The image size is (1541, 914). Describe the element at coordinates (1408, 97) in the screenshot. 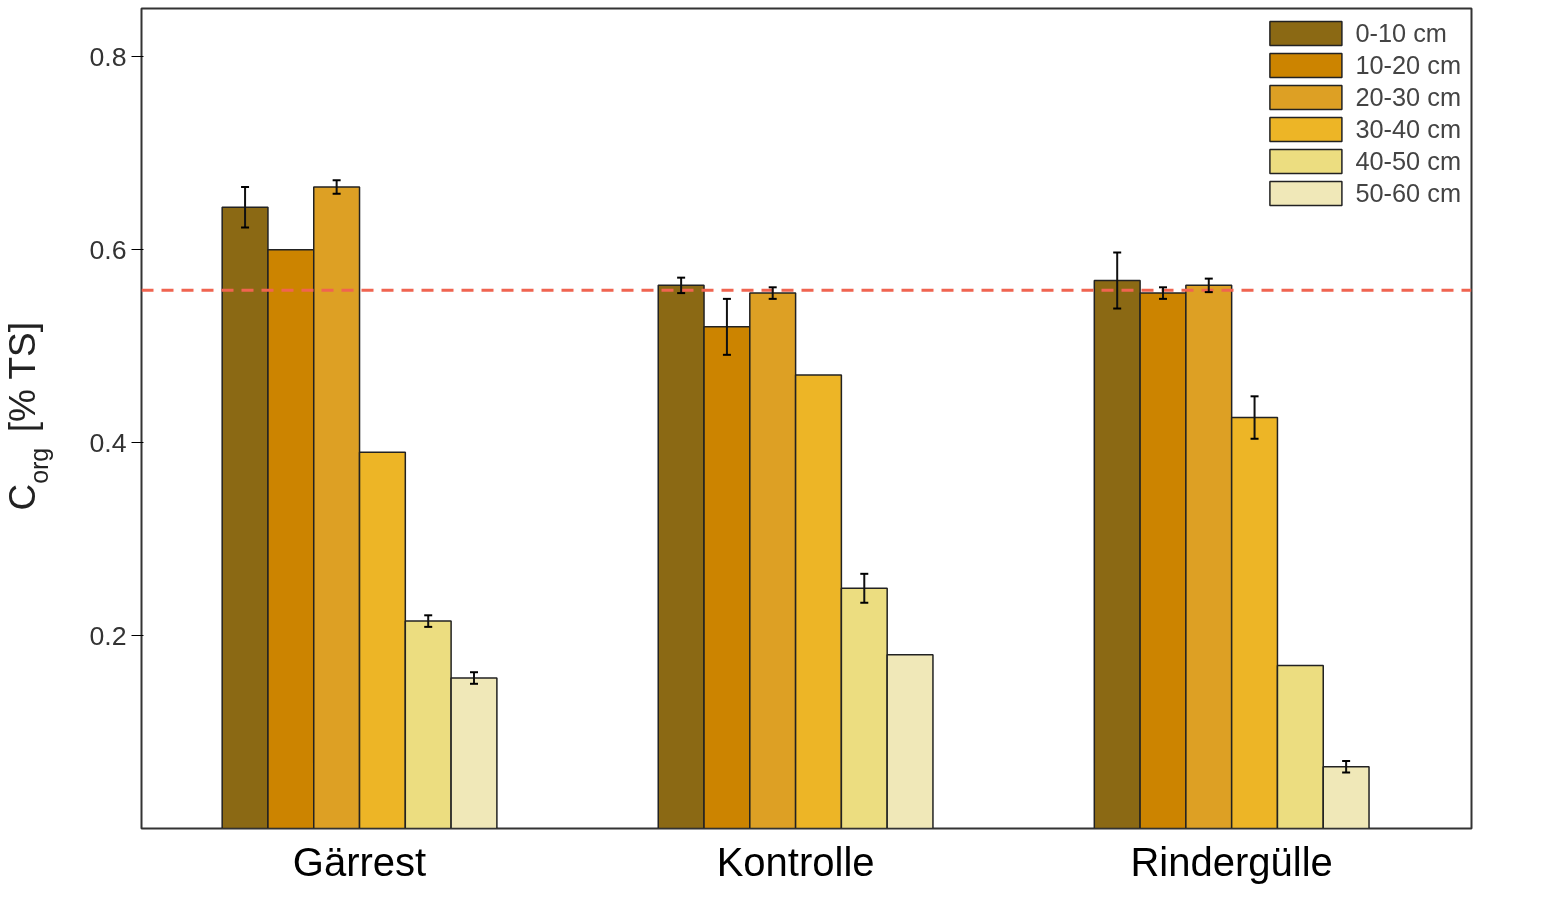

I see `legend-label: 20-30 cm` at that location.